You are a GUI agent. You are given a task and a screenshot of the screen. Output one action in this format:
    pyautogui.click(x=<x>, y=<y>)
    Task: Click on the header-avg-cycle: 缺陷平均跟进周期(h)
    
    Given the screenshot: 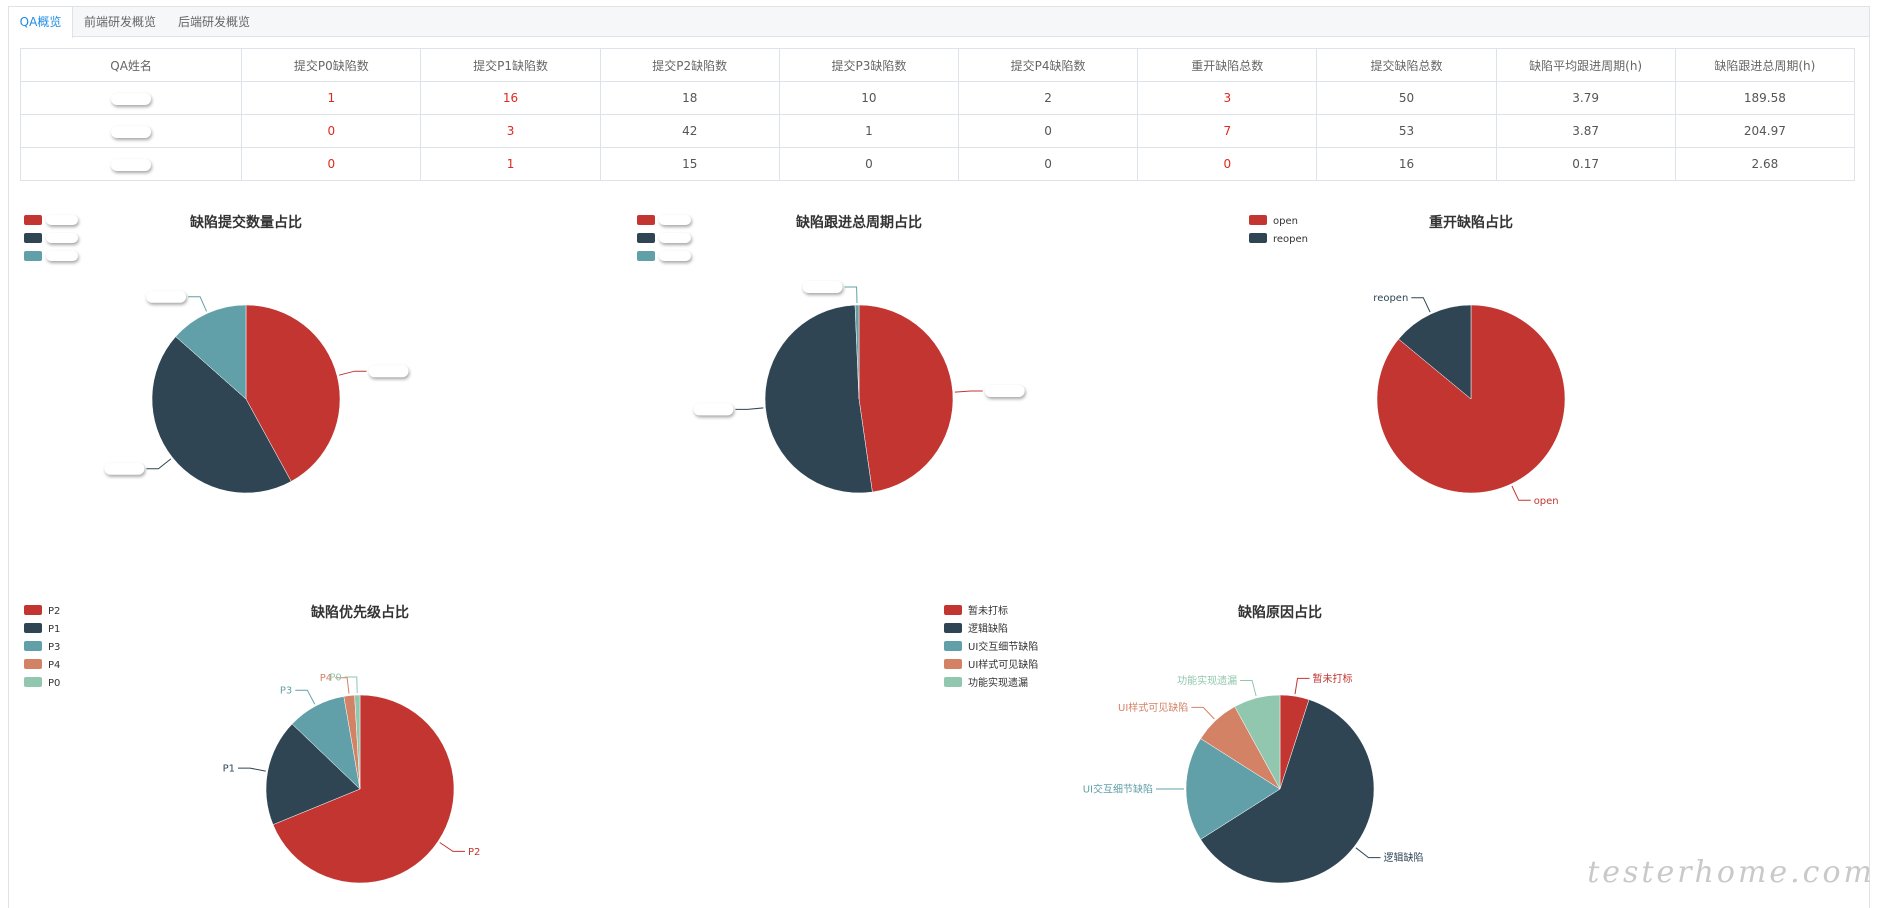 What is the action you would take?
    pyautogui.click(x=1585, y=65)
    